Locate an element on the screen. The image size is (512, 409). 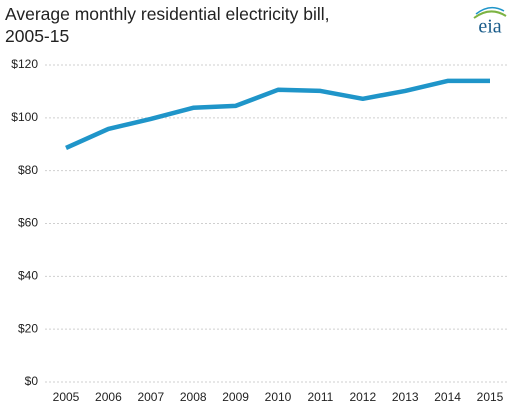
logo-text: eia is located at coordinates (489, 27).